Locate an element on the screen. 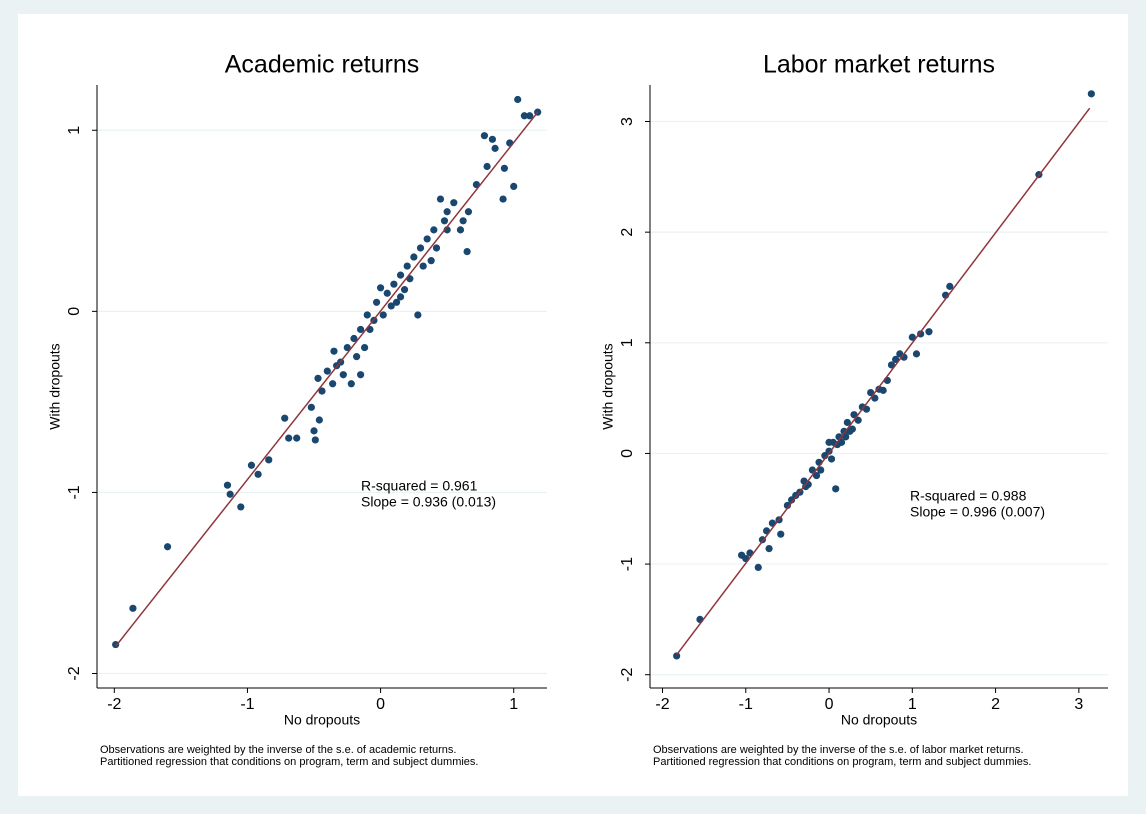 This screenshot has height=814, width=1146. chart-title: Academic returns is located at coordinates (322, 65).